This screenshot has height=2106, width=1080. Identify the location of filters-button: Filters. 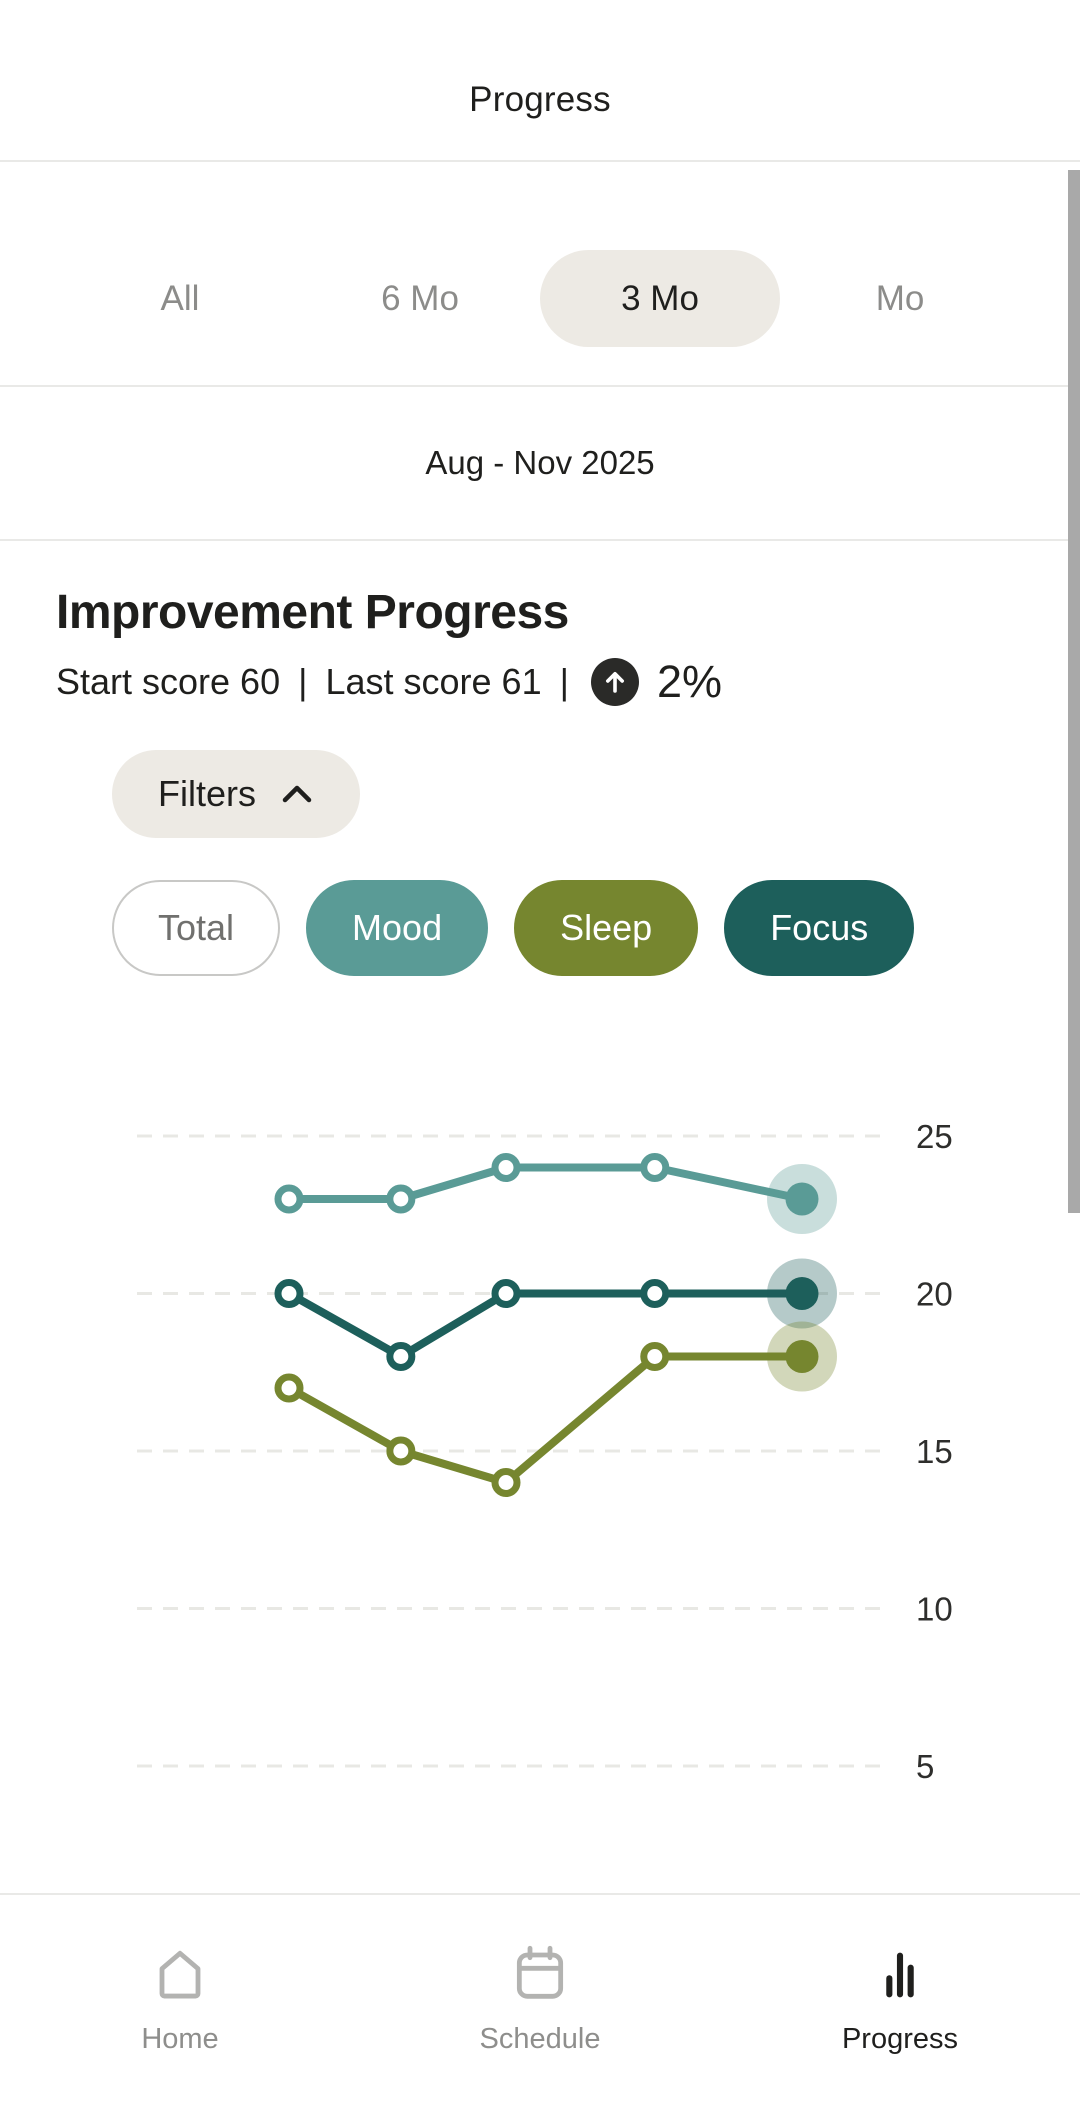
(236, 794).